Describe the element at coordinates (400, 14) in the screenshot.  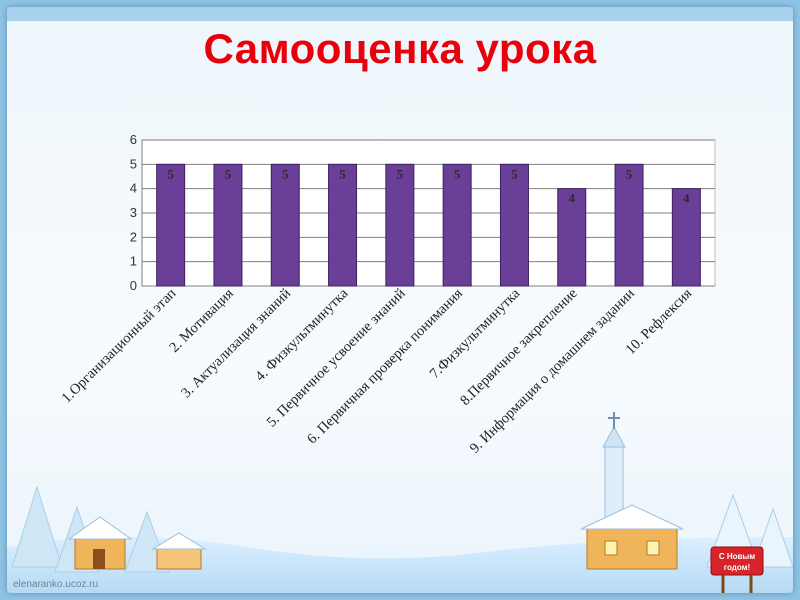
I see `slide-frame` at that location.